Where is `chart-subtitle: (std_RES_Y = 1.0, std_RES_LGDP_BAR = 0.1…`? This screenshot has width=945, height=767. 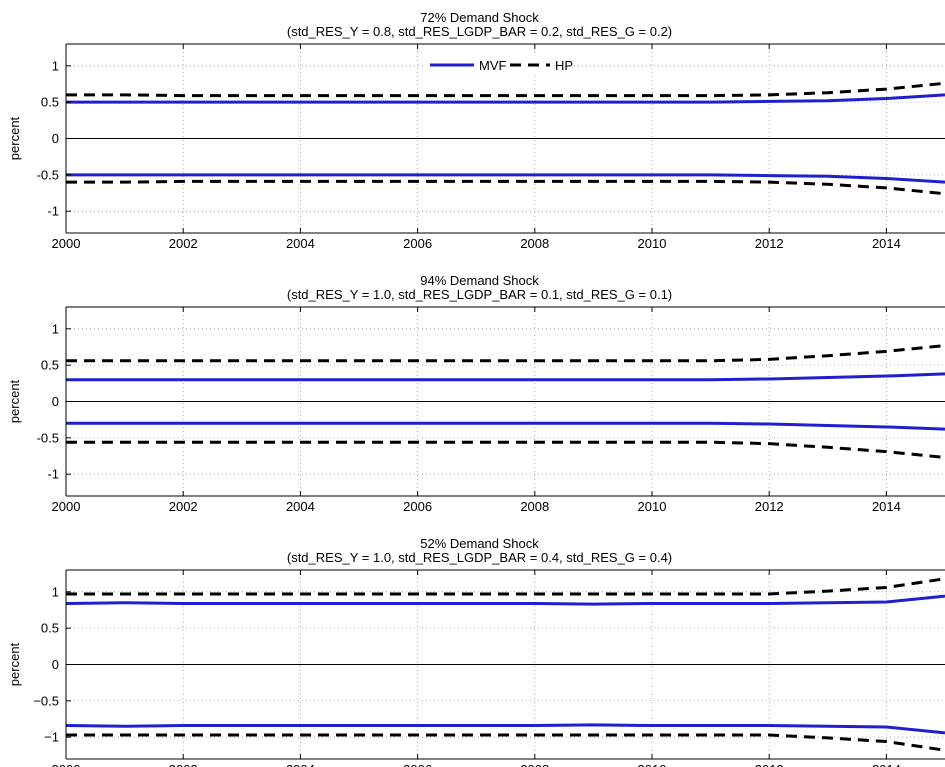
chart-subtitle: (std_RES_Y = 1.0, std_RES_LGDP_BAR = 0.1… is located at coordinates (479, 294).